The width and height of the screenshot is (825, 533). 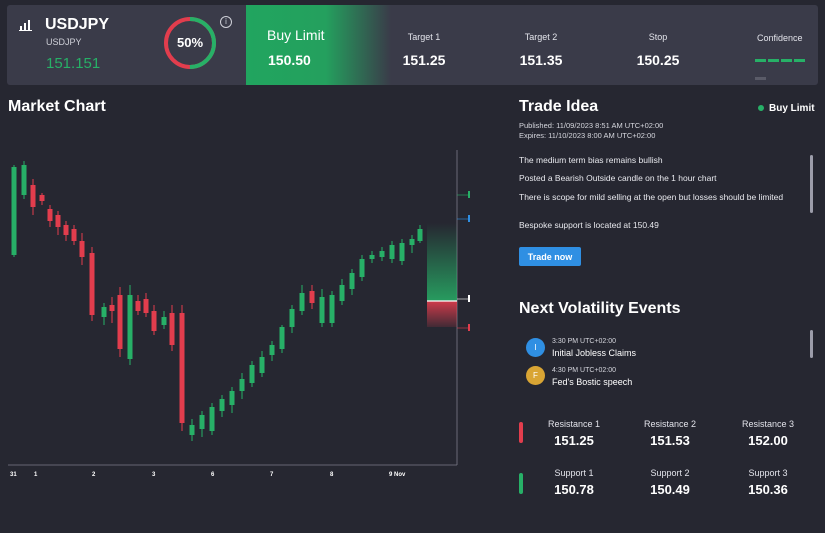 I want to click on signal-badge: Buy Limit, so click(x=786, y=108).